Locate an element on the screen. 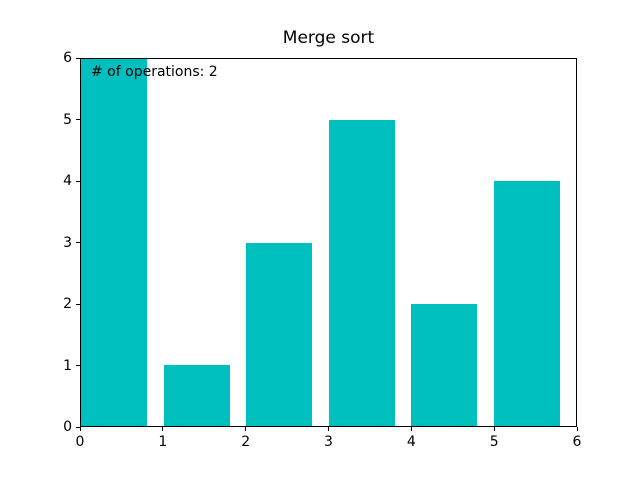 This screenshot has height=480, width=640. x-tick-label-1: 1 is located at coordinates (163, 442).